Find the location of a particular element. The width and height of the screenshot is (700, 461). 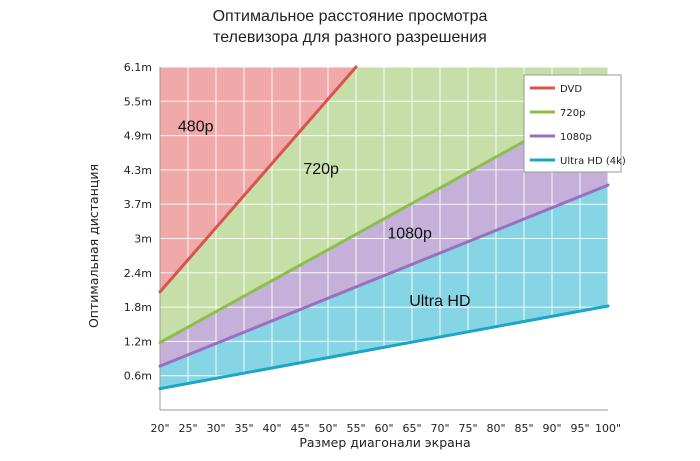

x-tick-label: 95" is located at coordinates (579, 428).